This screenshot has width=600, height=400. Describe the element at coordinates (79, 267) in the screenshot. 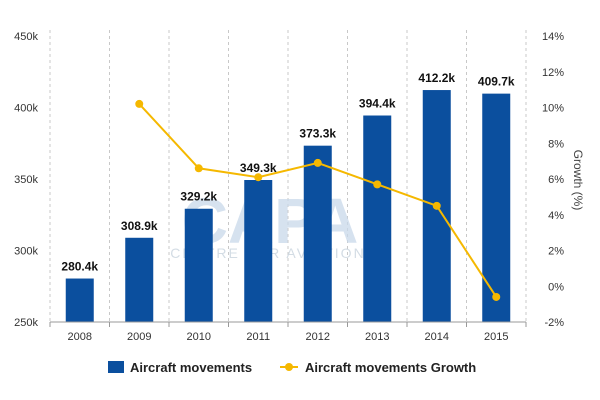

I see `bar-data-label: 280.4k` at that location.